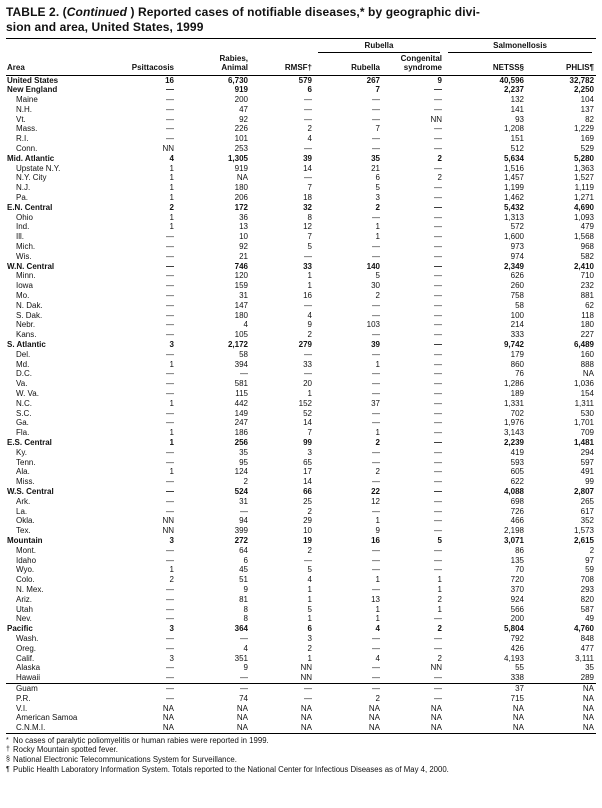 This screenshot has height=808, width=602. What do you see at coordinates (513, 188) in the screenshot?
I see `value-cell: 1,199` at bounding box center [513, 188].